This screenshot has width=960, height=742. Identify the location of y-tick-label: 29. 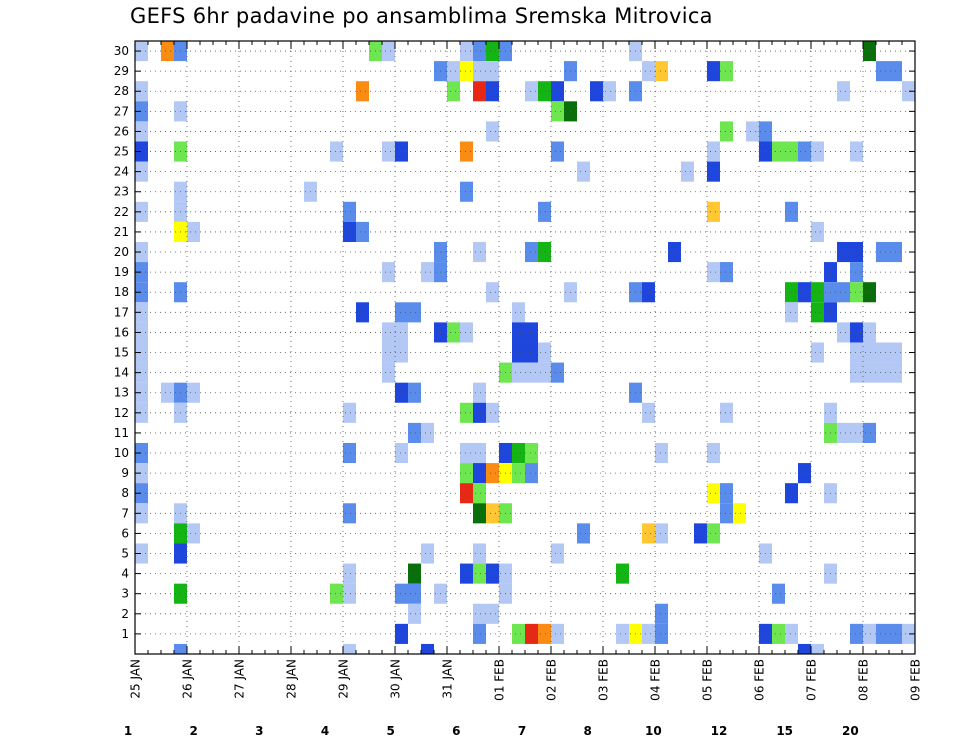
(121, 71).